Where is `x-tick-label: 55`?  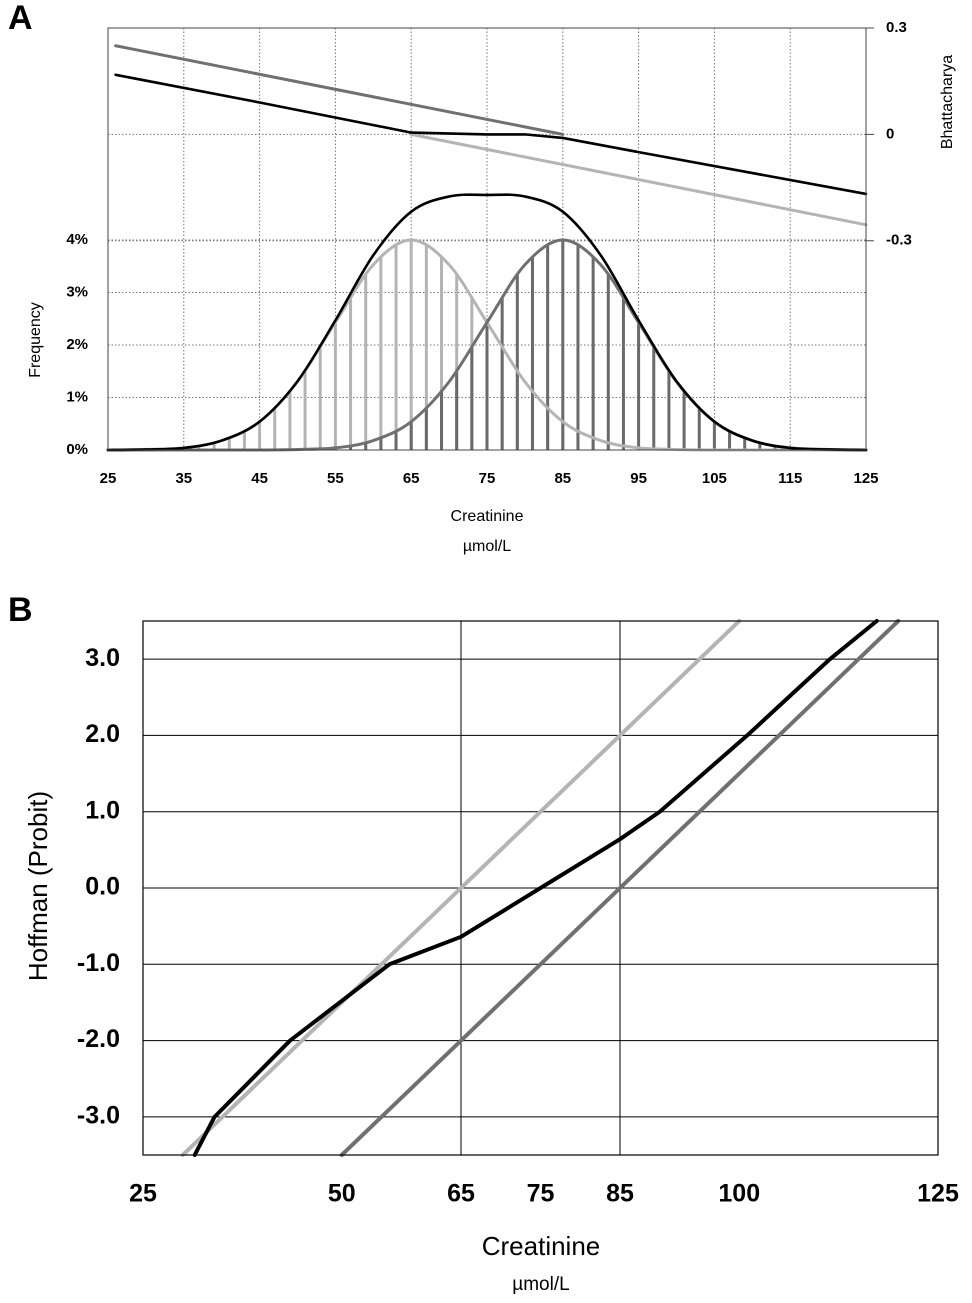 x-tick-label: 55 is located at coordinates (335, 478).